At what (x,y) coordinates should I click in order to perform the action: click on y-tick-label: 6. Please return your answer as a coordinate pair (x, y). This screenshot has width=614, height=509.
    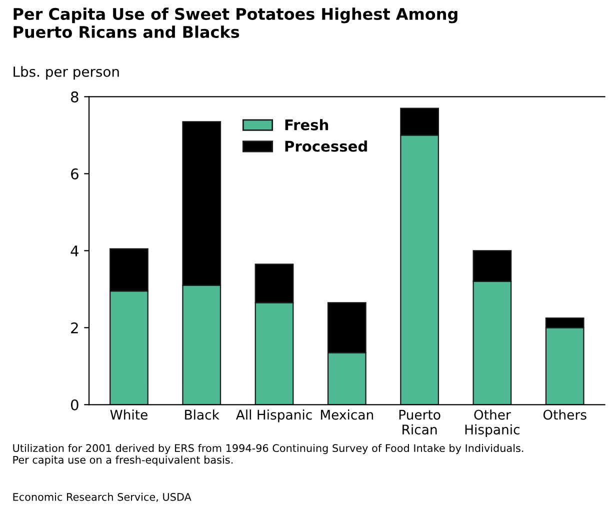
    Looking at the image, I should click on (74, 174).